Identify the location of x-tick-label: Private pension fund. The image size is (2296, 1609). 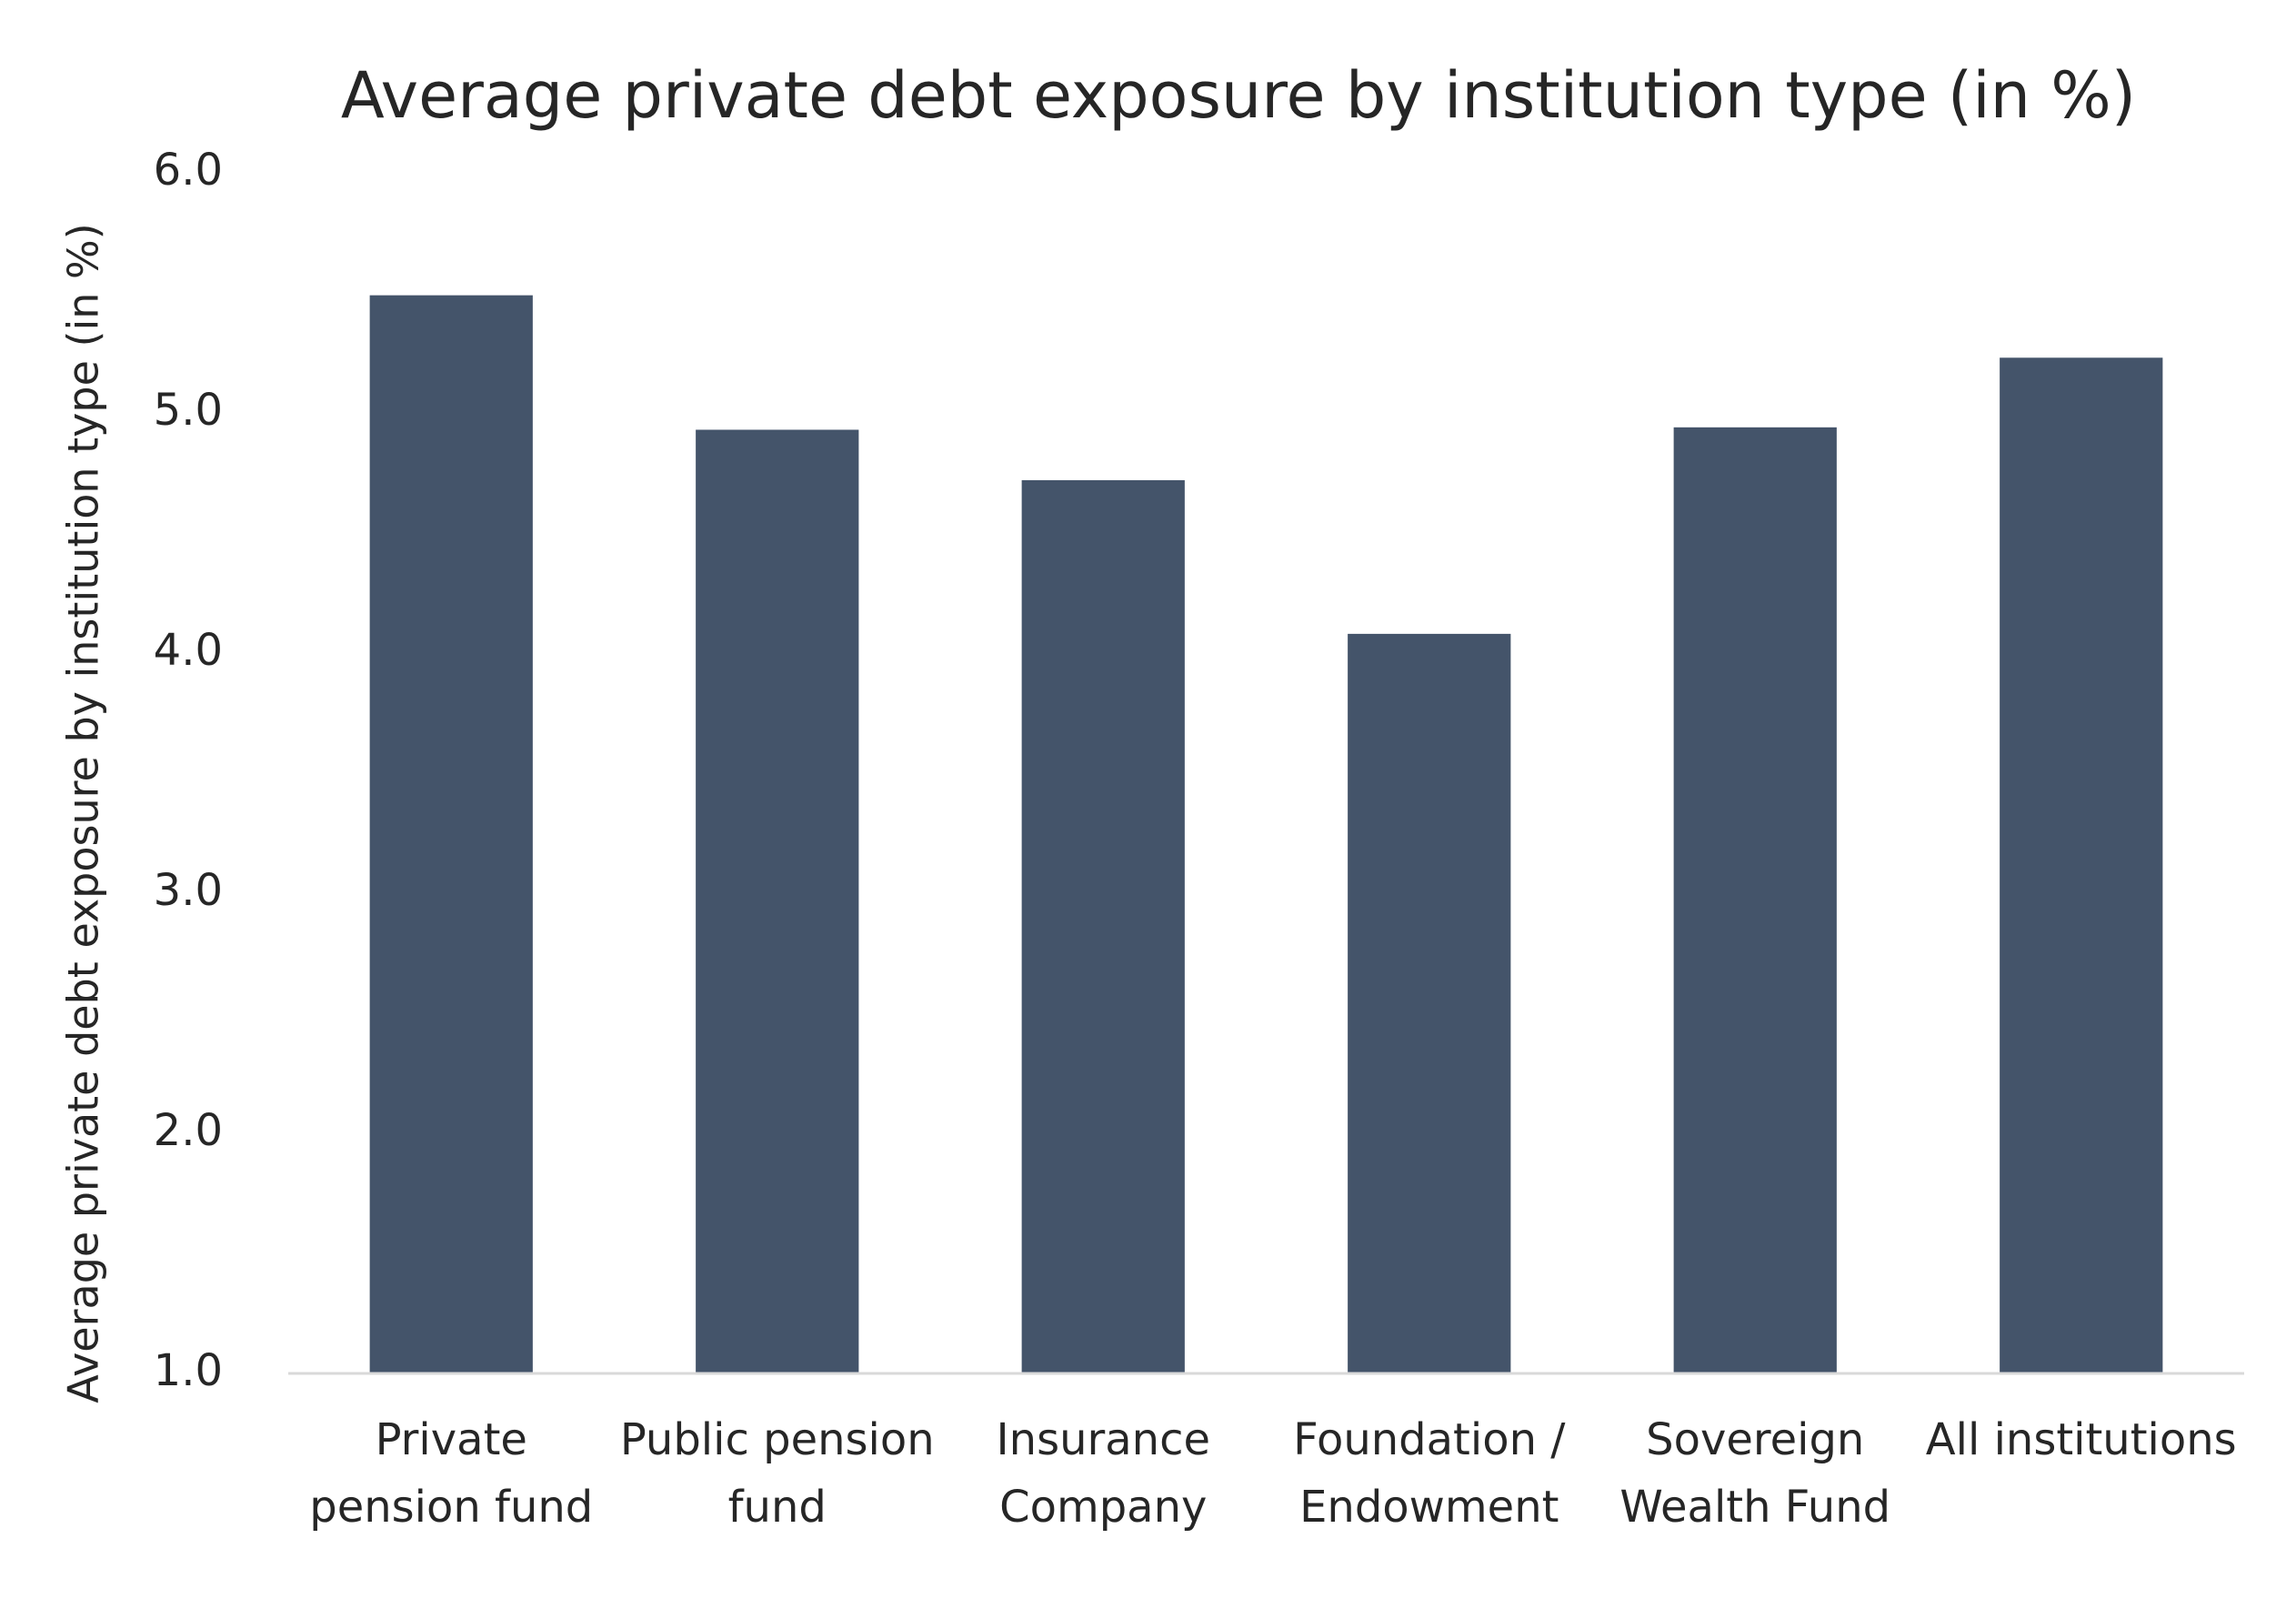
(451, 1473).